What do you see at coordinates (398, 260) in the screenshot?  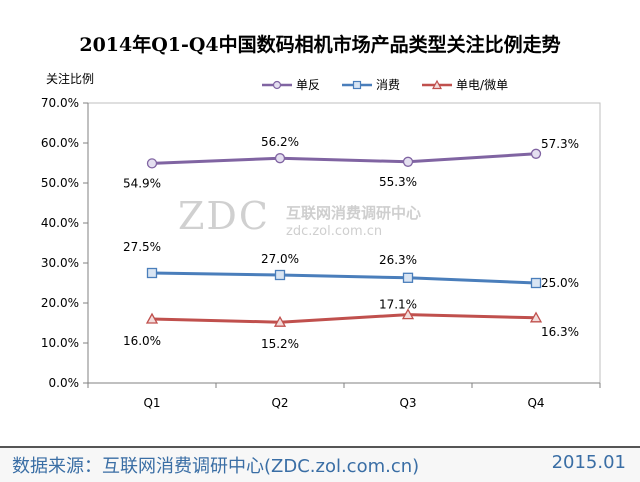 I see `data-label: 26.3%` at bounding box center [398, 260].